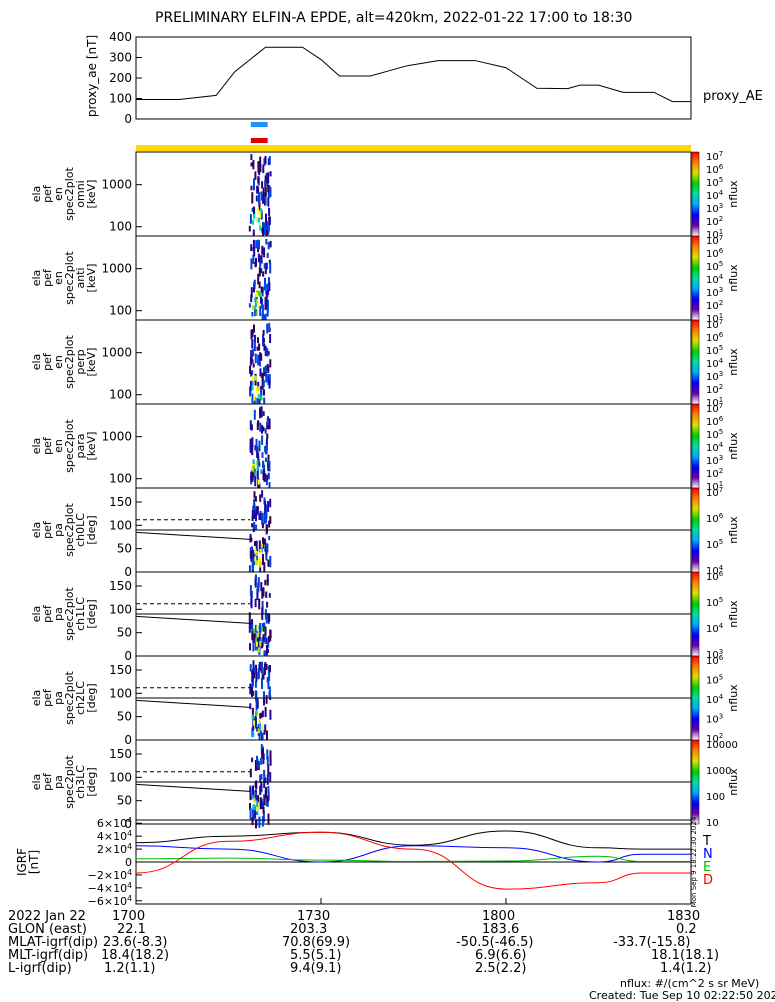 The height and width of the screenshot is (1002, 775). I want to click on panel-6-ylabel-5: [deg], so click(91, 697).